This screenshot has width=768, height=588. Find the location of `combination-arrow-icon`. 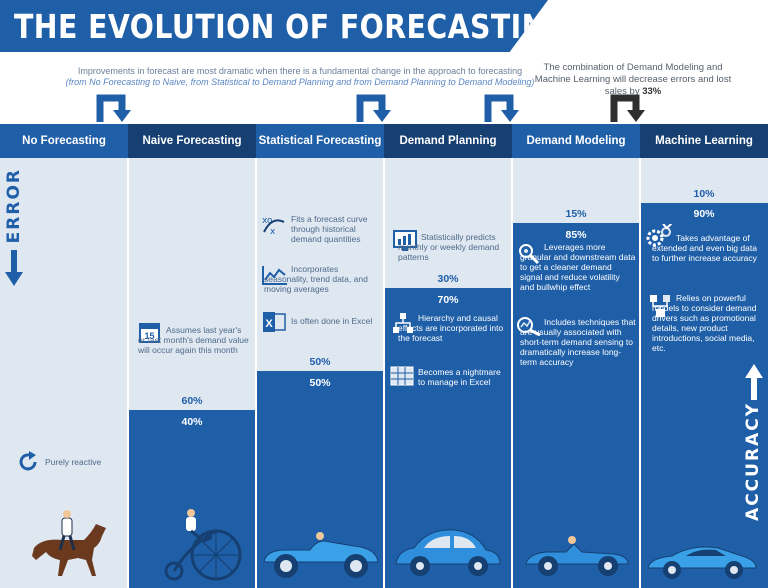

combination-arrow-icon is located at coordinates (627, 108).